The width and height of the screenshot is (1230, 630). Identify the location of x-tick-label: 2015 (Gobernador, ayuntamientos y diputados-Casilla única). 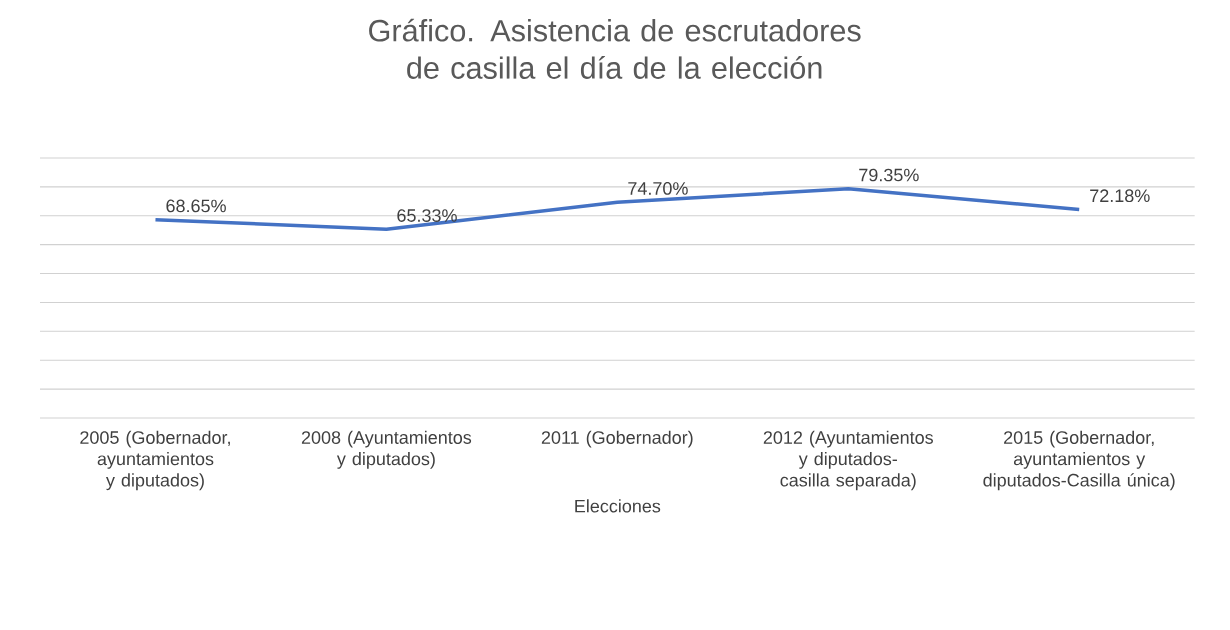
(1079, 460).